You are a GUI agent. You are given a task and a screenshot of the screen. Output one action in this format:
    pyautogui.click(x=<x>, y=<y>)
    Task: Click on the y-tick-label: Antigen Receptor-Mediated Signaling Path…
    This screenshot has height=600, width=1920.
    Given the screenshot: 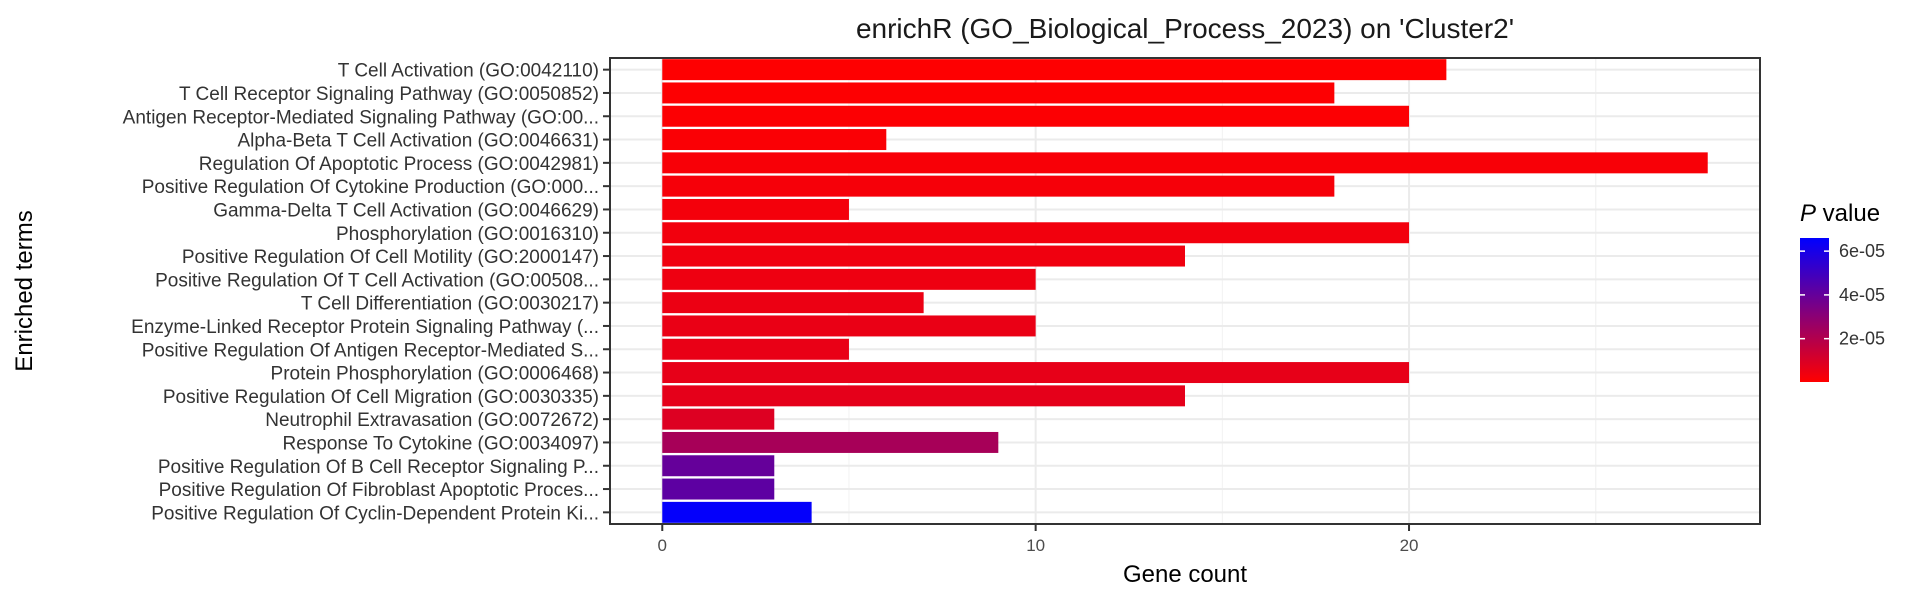 What is the action you would take?
    pyautogui.click(x=361, y=117)
    